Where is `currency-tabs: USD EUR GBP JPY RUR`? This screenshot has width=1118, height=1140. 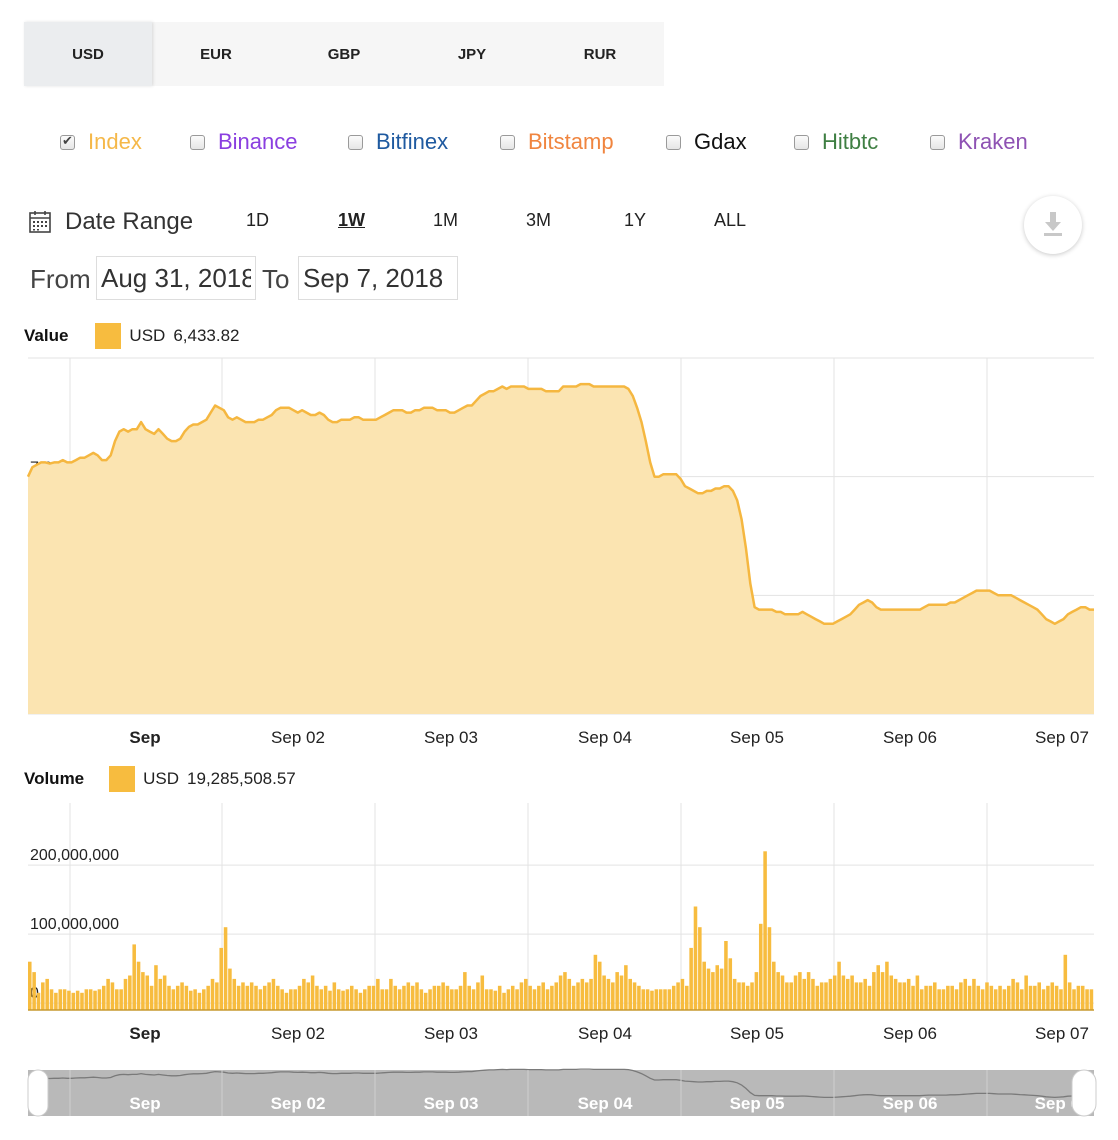
currency-tabs: USD EUR GBP JPY RUR is located at coordinates (344, 54).